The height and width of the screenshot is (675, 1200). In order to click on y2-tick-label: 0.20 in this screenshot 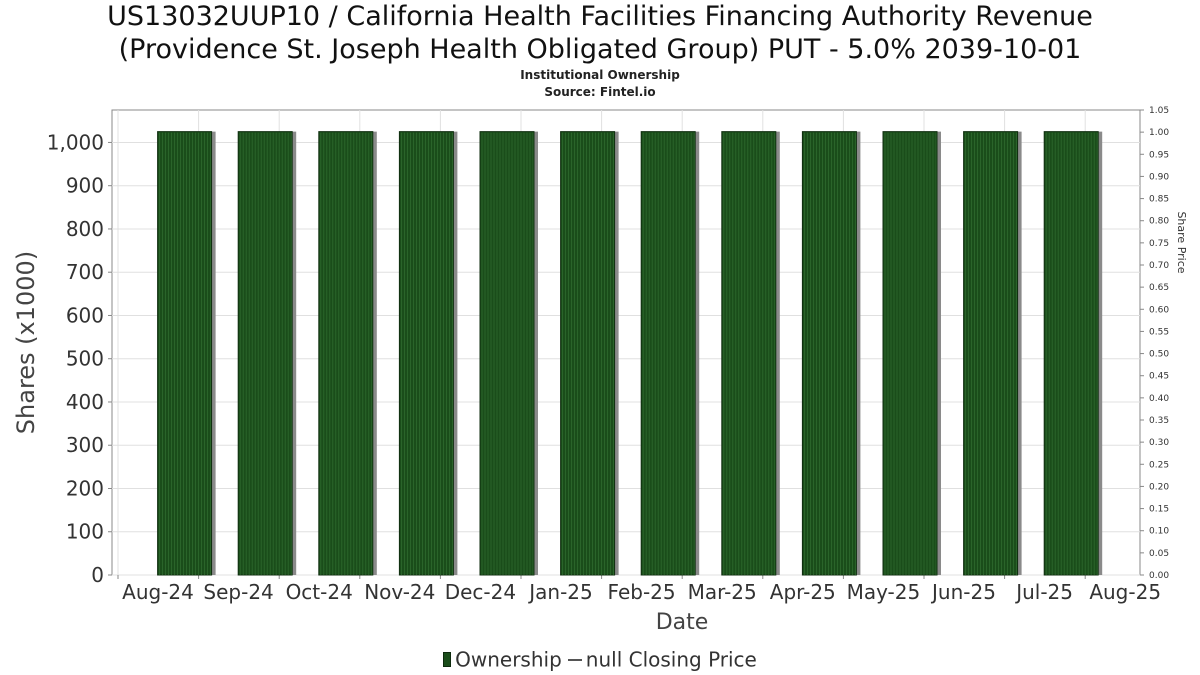, I will do `click(1159, 487)`.